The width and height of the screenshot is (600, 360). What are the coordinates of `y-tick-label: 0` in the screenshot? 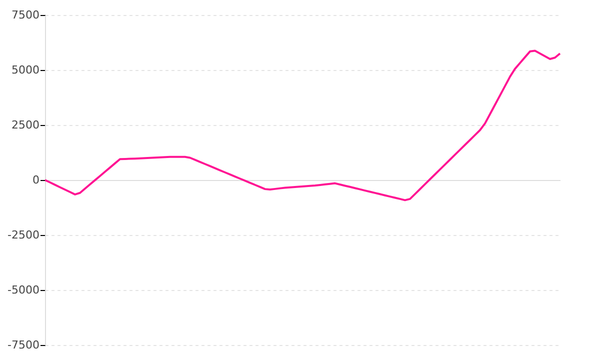 It's located at (36, 180).